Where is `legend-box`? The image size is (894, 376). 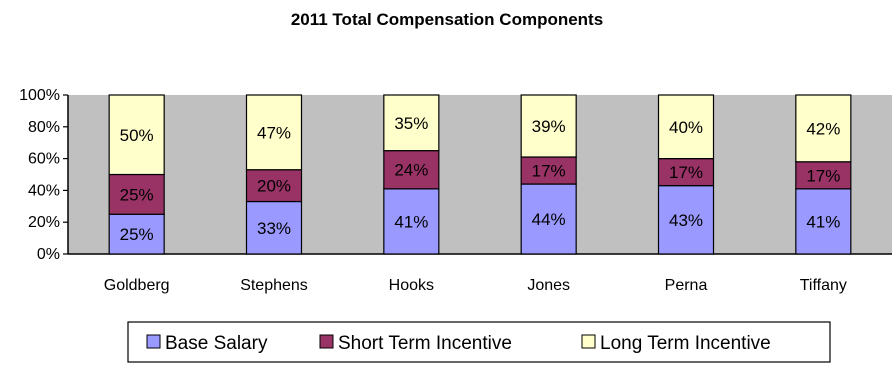
legend-box is located at coordinates (479, 342).